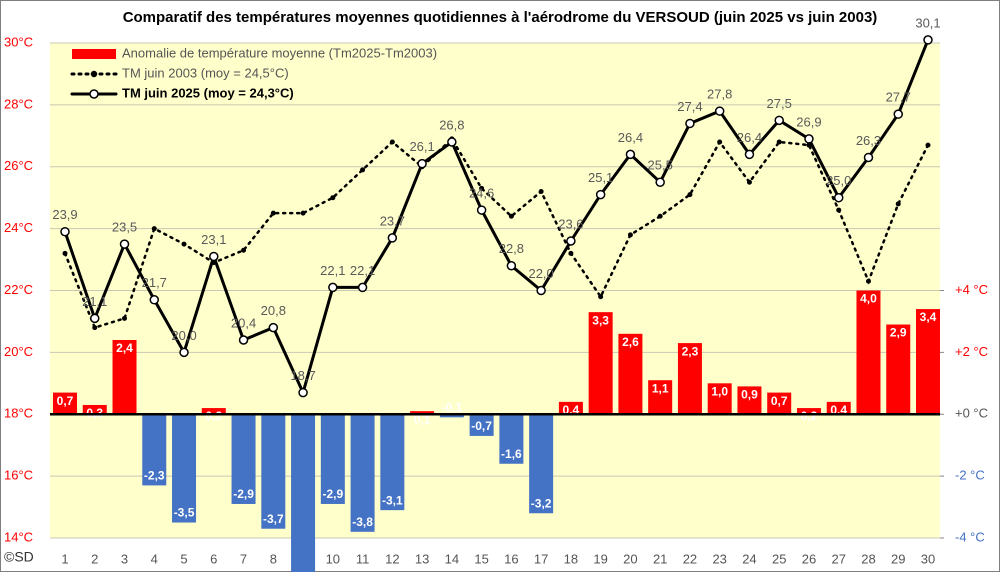  Describe the element at coordinates (94, 94) in the screenshot. I see `legend-marker` at that location.